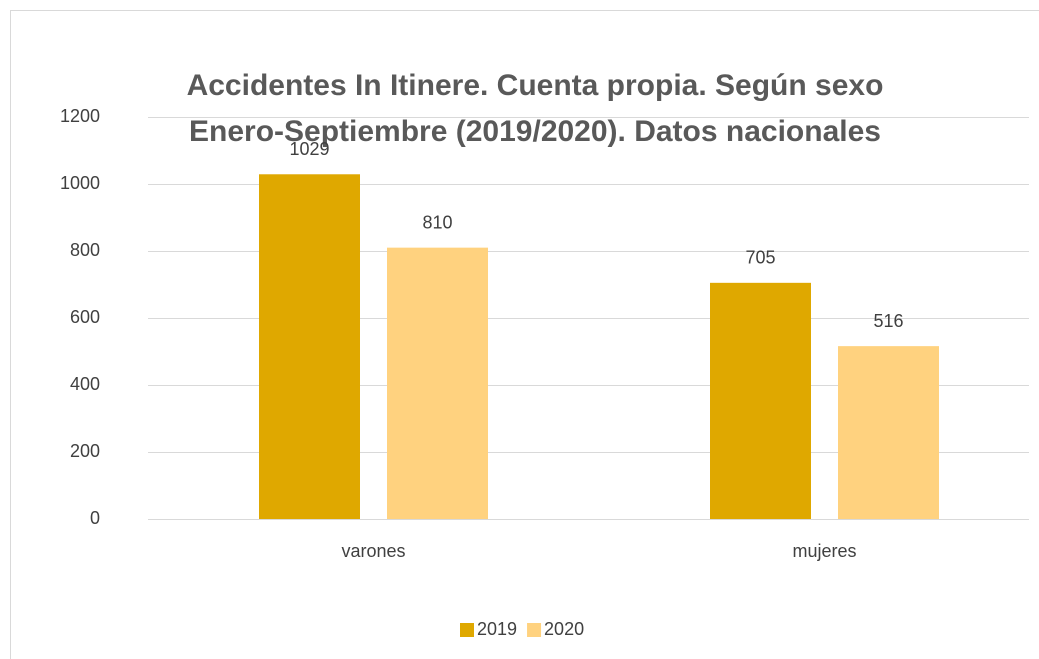 The width and height of the screenshot is (1039, 659). I want to click on y-tick-label: 200, so click(85, 451).